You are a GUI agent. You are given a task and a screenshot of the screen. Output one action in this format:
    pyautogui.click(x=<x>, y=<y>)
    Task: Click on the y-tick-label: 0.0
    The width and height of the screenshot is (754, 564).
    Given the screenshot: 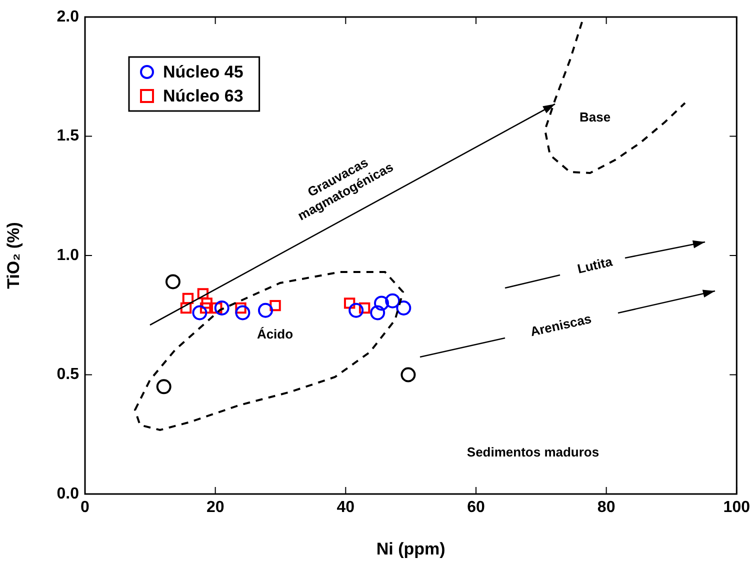 What is the action you would take?
    pyautogui.click(x=68, y=493)
    